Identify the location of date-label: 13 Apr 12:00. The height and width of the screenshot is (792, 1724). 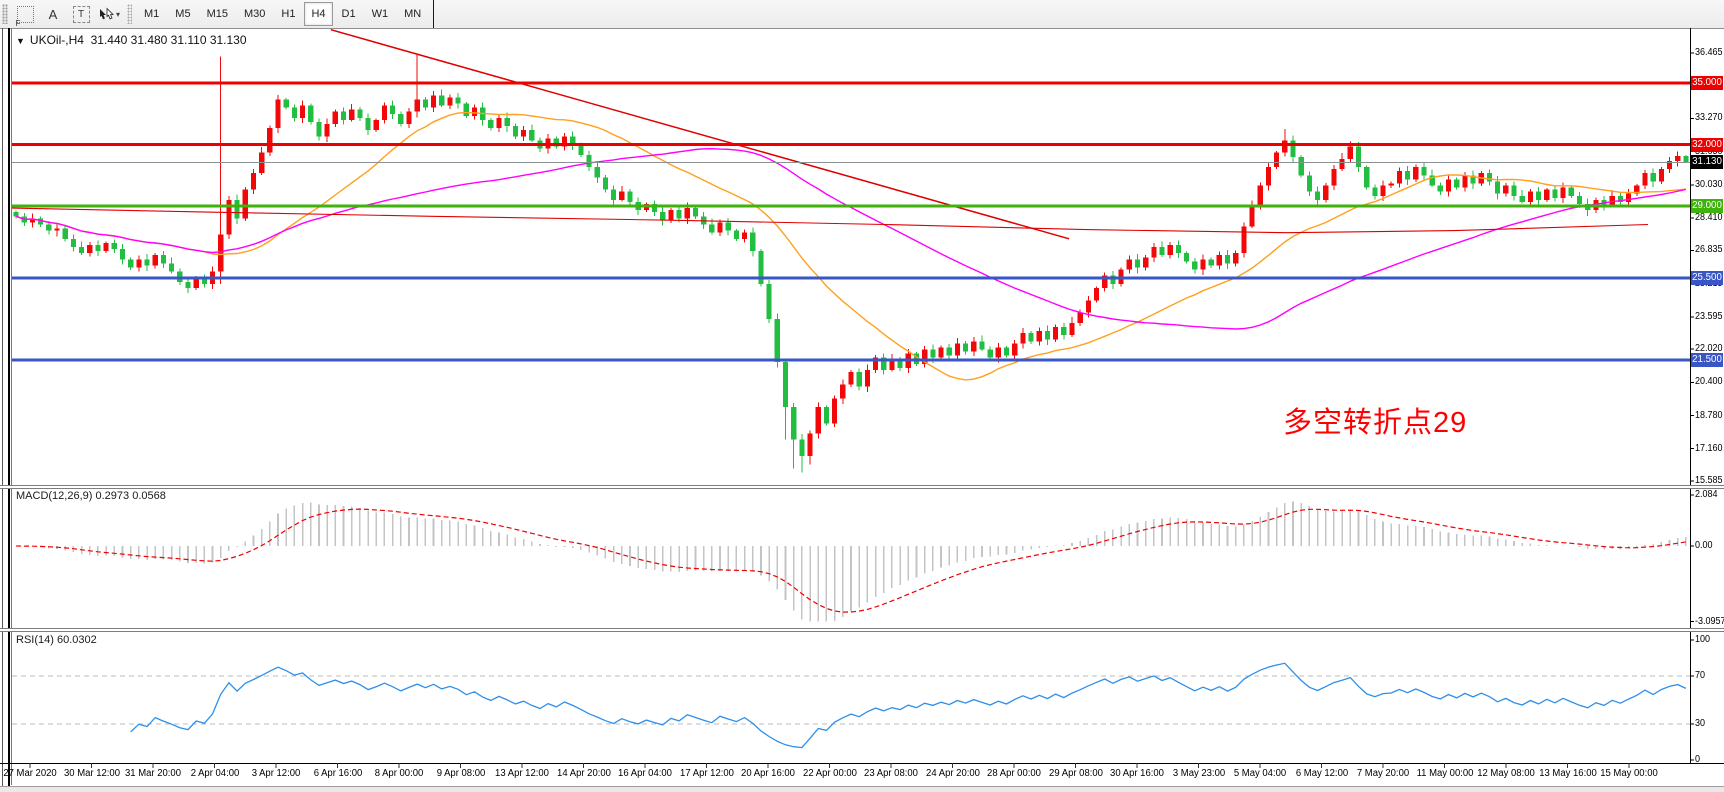
(522, 773).